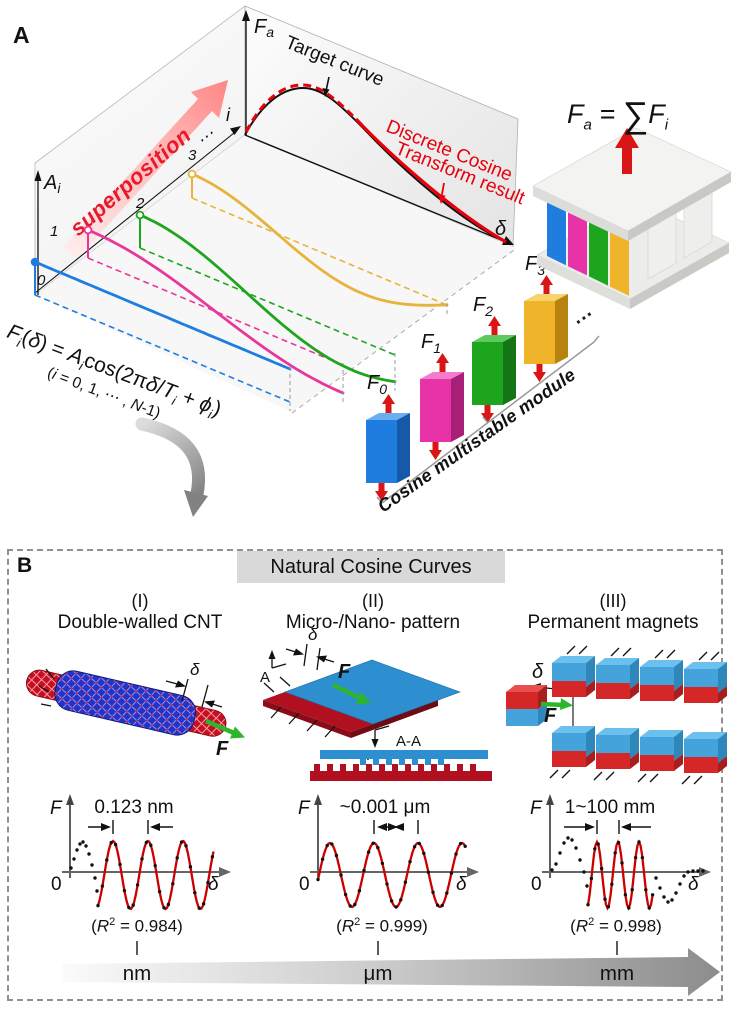 This screenshot has height=1009, width=733. I want to click on column-3-header: (III) Permanent magnets, so click(613, 612).